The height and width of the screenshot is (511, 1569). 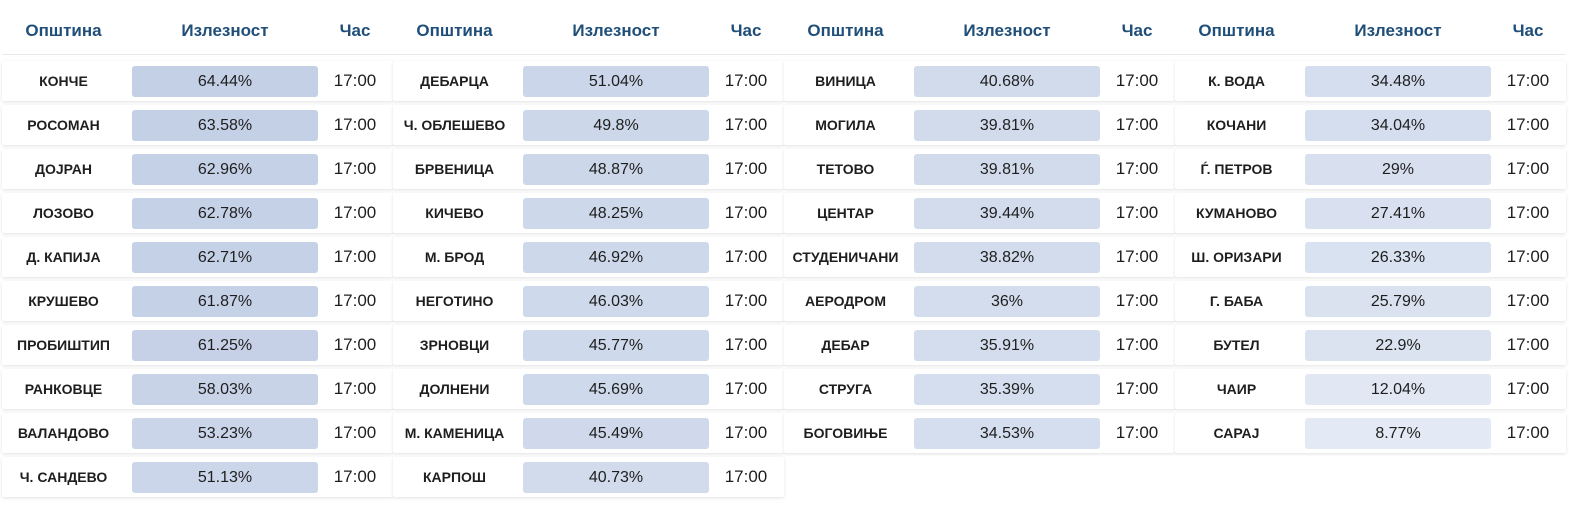 What do you see at coordinates (225, 301) in the screenshot?
I see `turnout-value: 61.87%` at bounding box center [225, 301].